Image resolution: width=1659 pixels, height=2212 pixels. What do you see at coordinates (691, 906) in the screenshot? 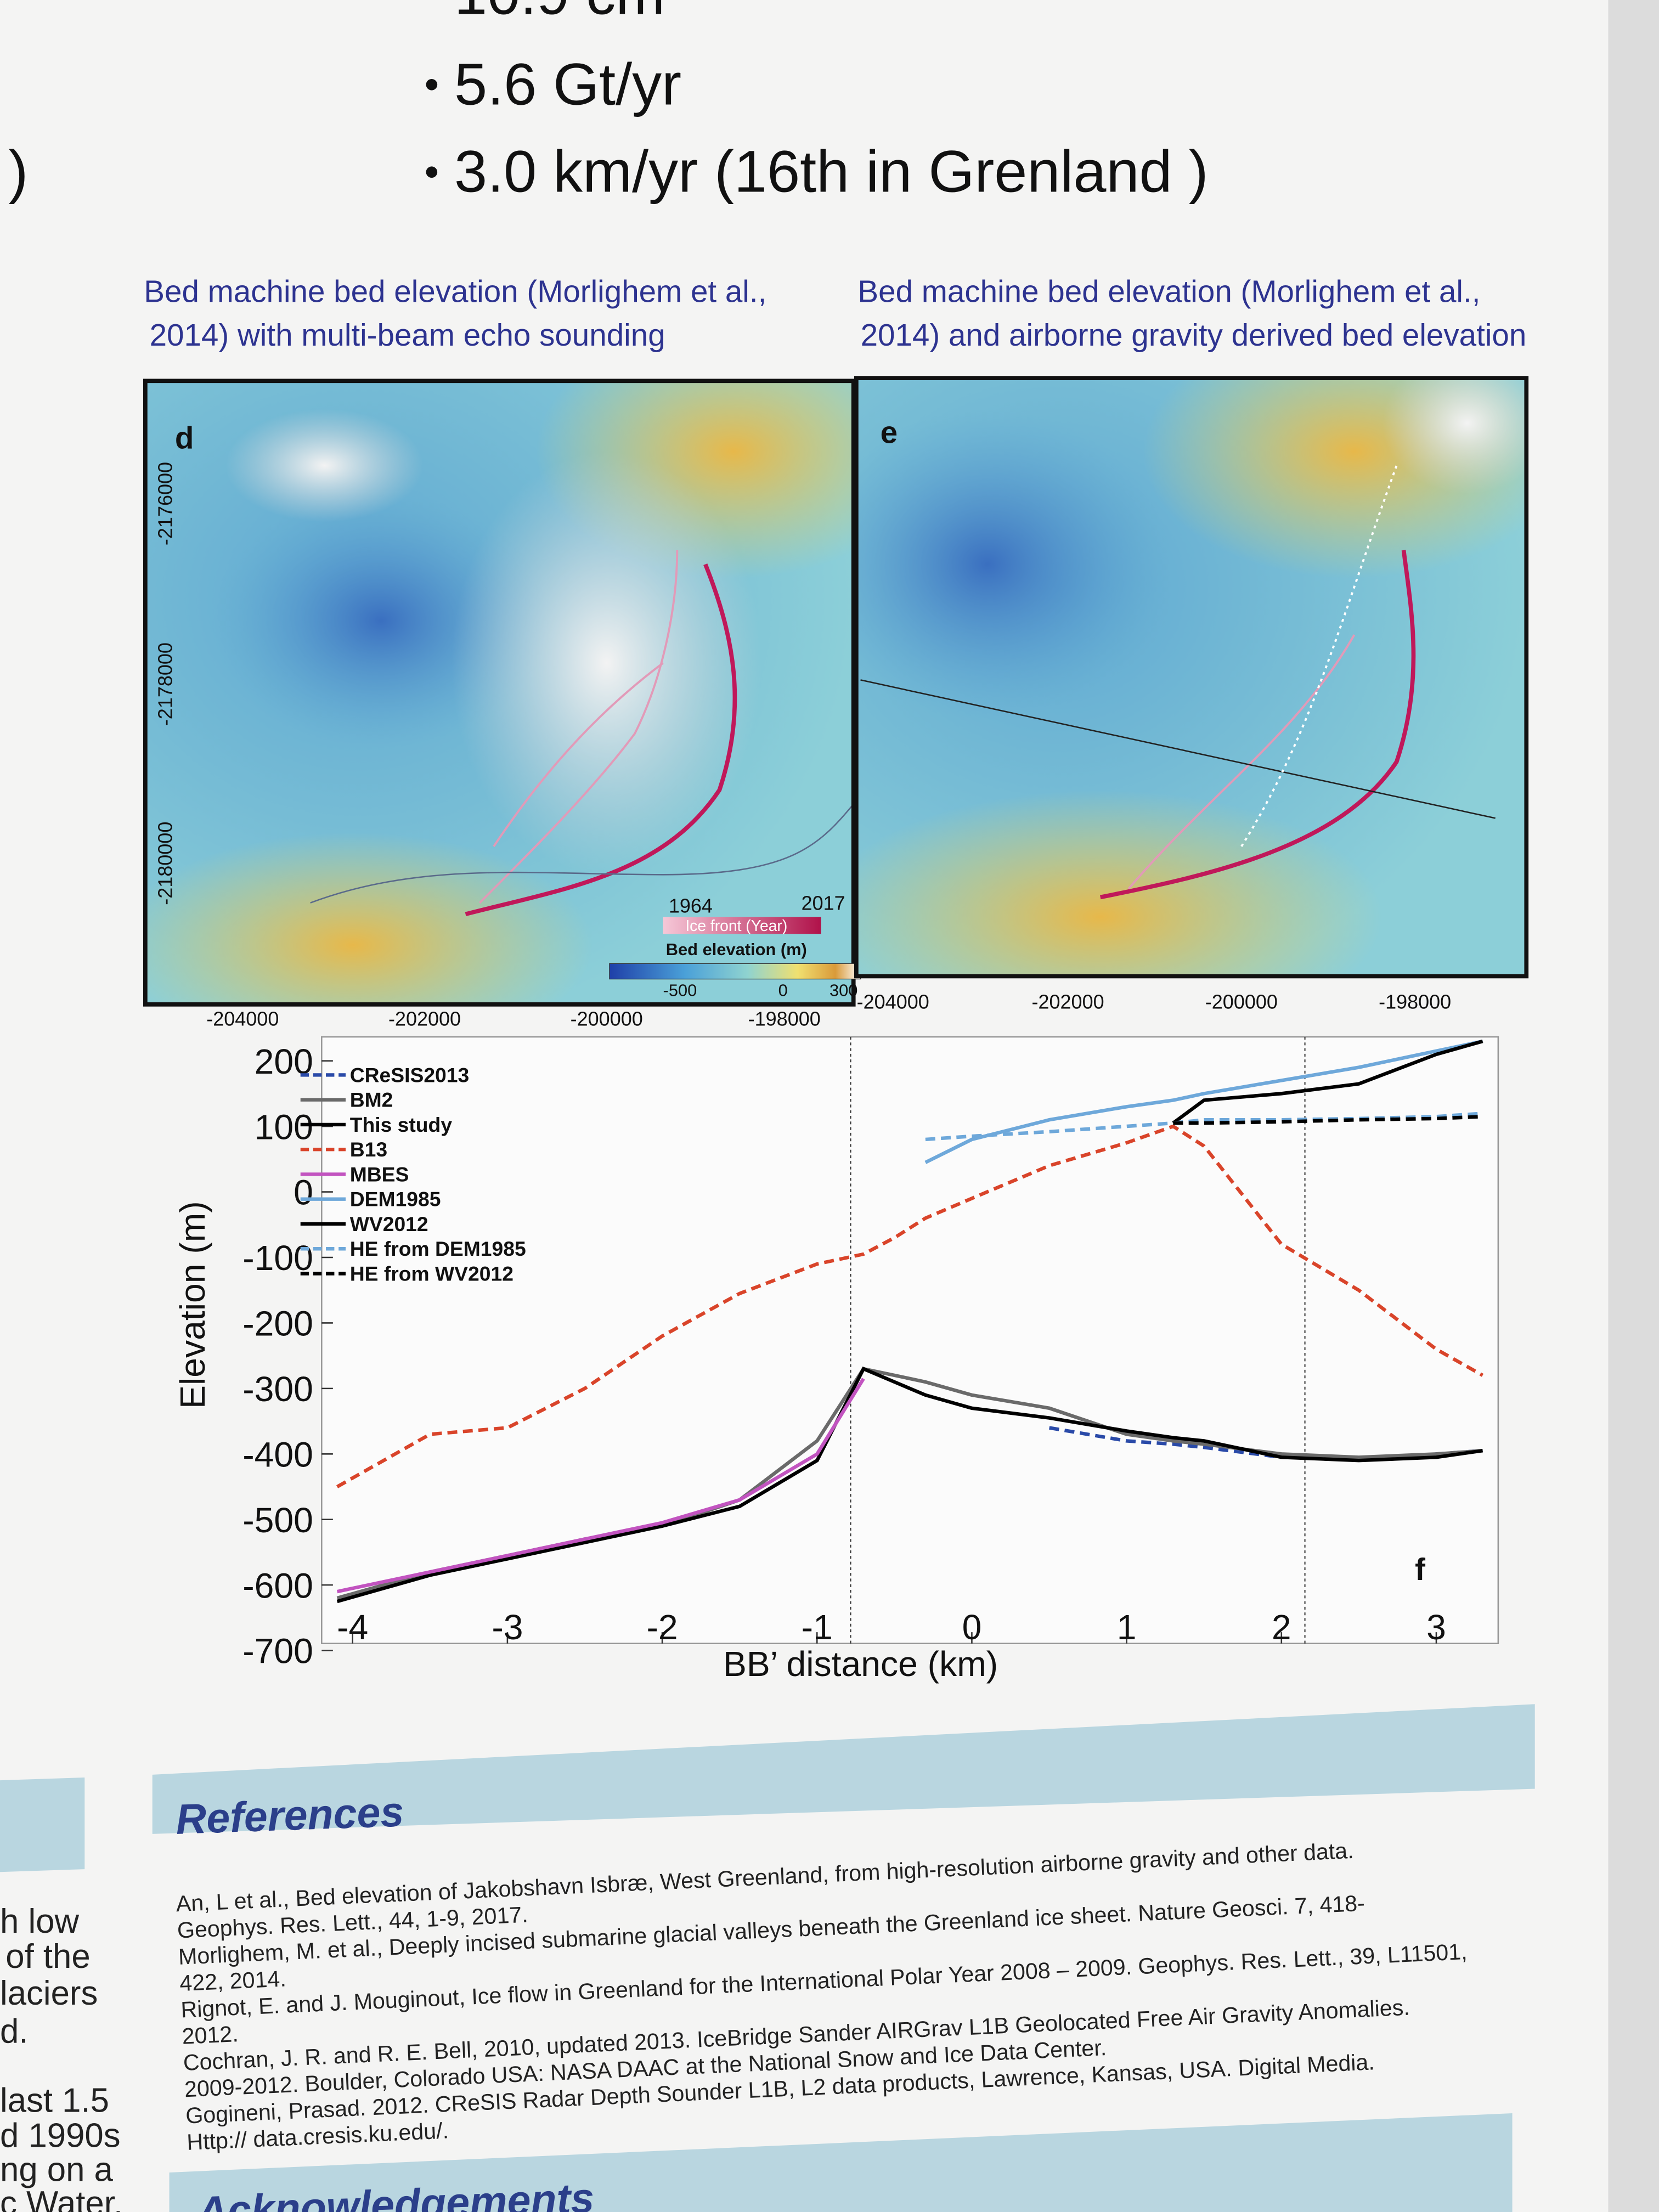
I see `legend-text: 1964` at bounding box center [691, 906].